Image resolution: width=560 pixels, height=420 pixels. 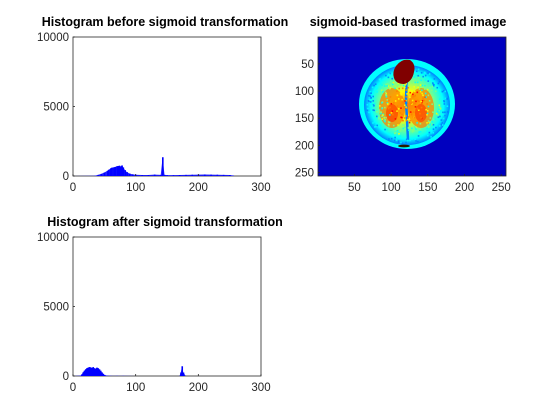 What do you see at coordinates (153, 371) in the screenshot?
I see `histogram-silhouette` at bounding box center [153, 371].